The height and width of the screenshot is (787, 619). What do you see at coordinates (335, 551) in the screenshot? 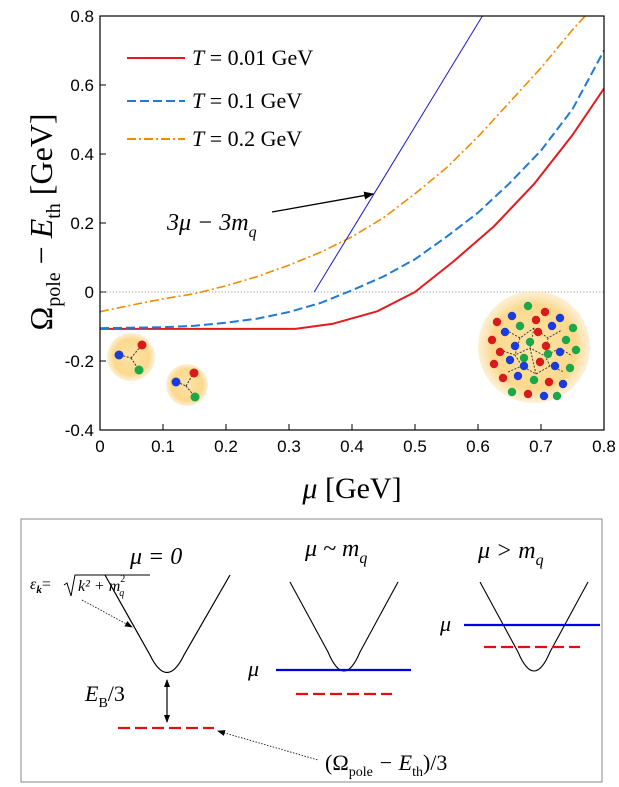
I see `panel2-title: μ ~ mq` at bounding box center [335, 551].